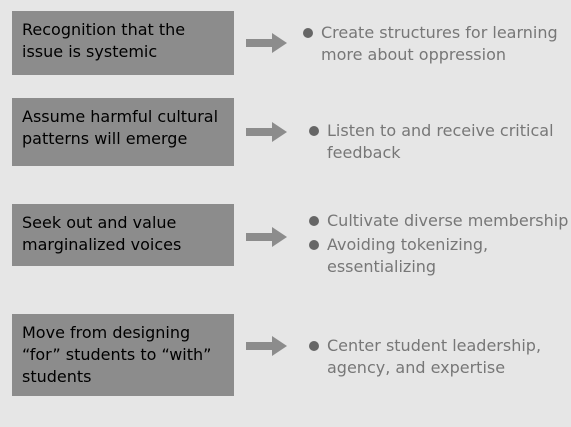  I want to click on cause-text-3: Seek out and value marginalized voices, so click(102, 233).